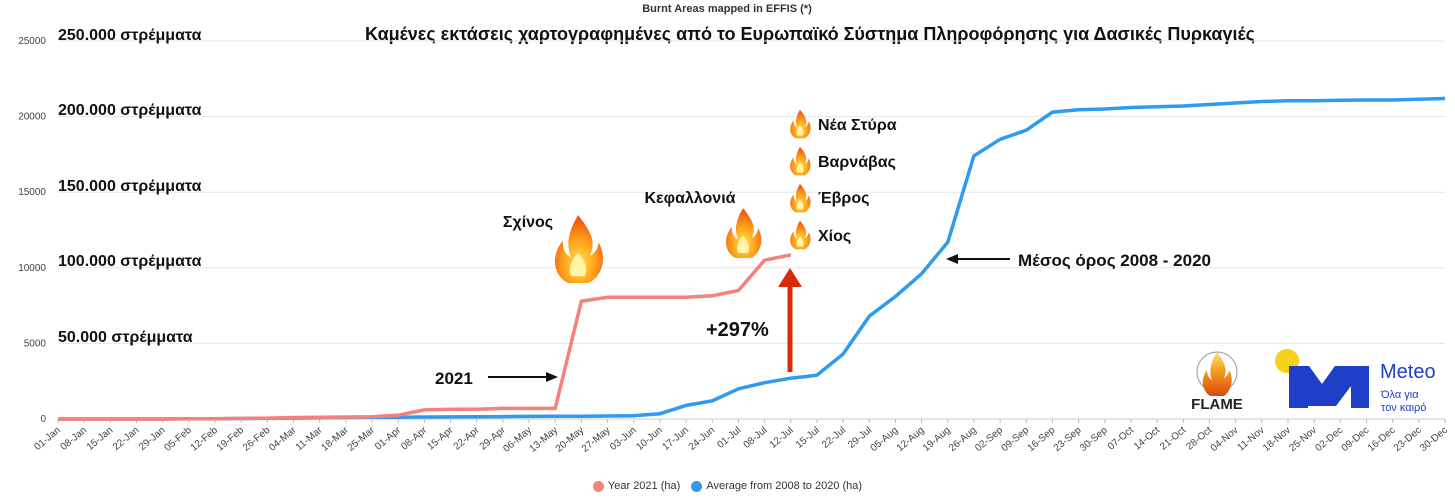  I want to click on y-tick-label: 20000, so click(32, 117).